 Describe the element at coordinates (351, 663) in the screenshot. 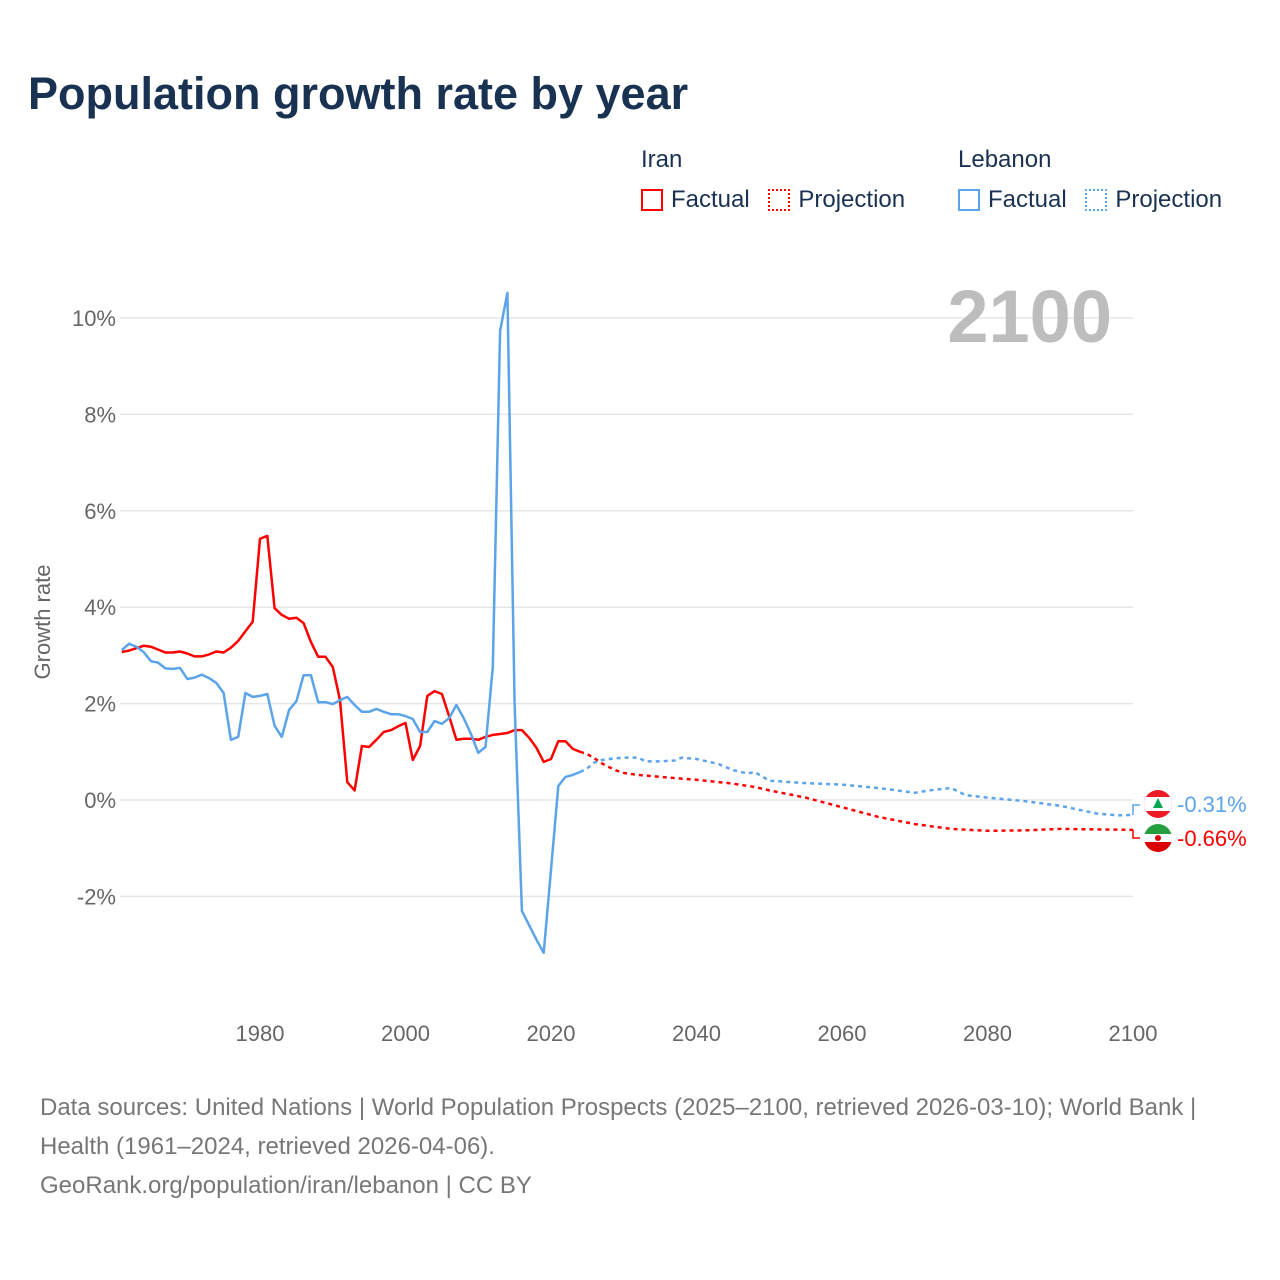

I see `iran-factual-line` at that location.